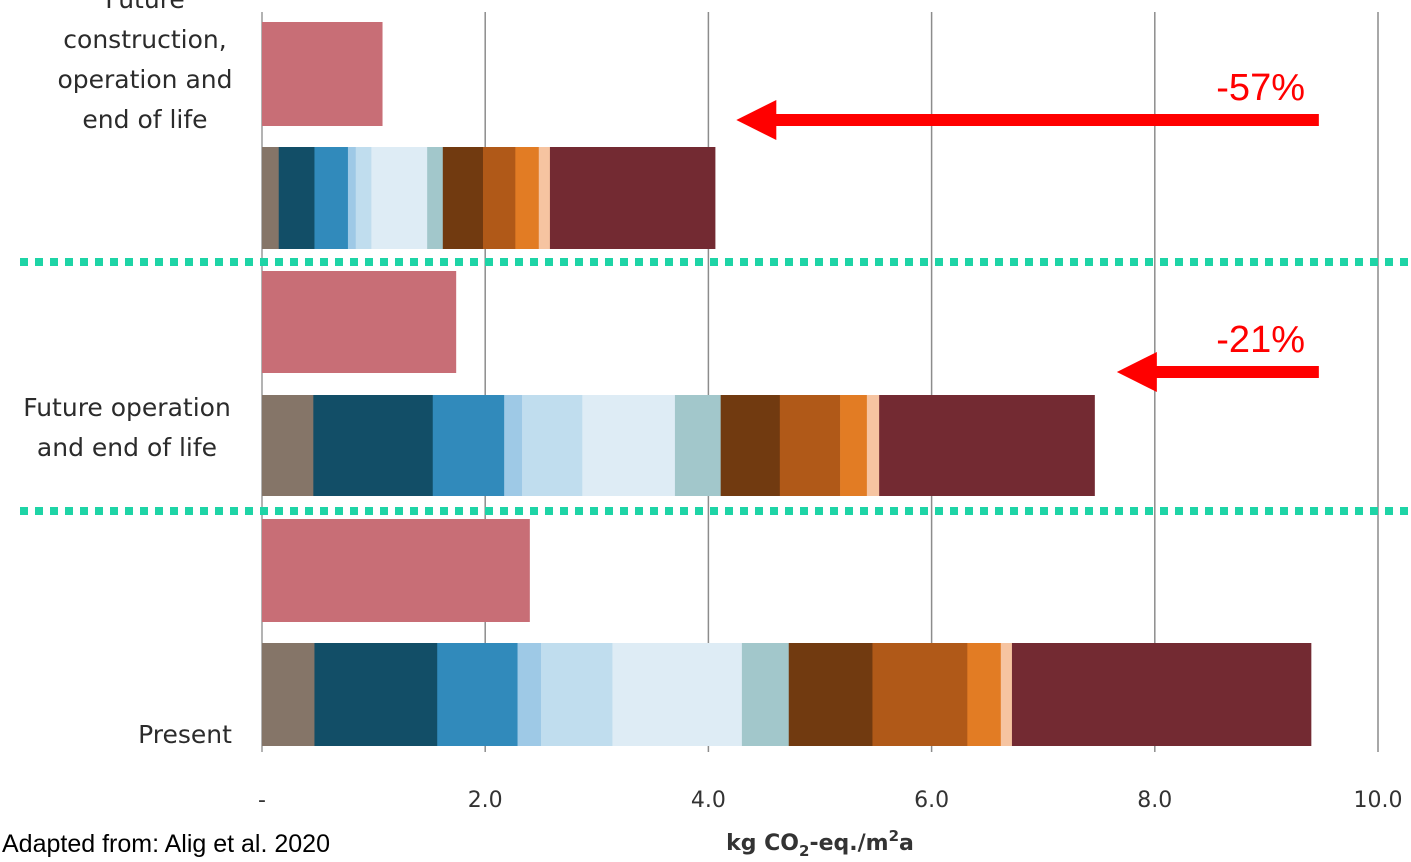 The width and height of the screenshot is (1411, 862). Describe the element at coordinates (144, 39) in the screenshot. I see `category-label-line: construction,` at that location.